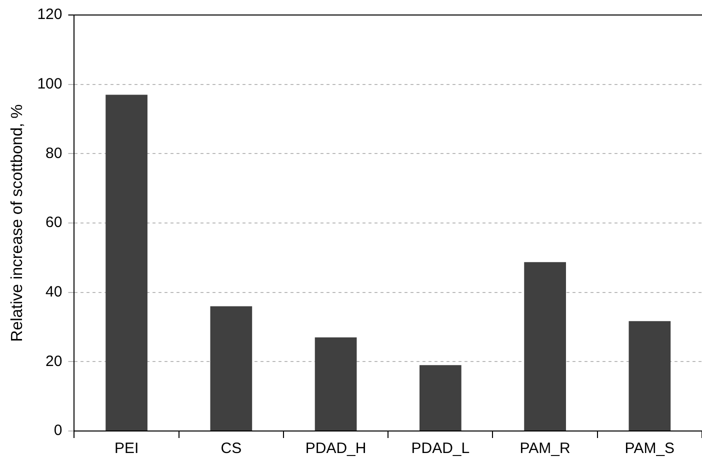  What do you see at coordinates (49, 15) in the screenshot?
I see `y-tick-label: 120` at bounding box center [49, 15].